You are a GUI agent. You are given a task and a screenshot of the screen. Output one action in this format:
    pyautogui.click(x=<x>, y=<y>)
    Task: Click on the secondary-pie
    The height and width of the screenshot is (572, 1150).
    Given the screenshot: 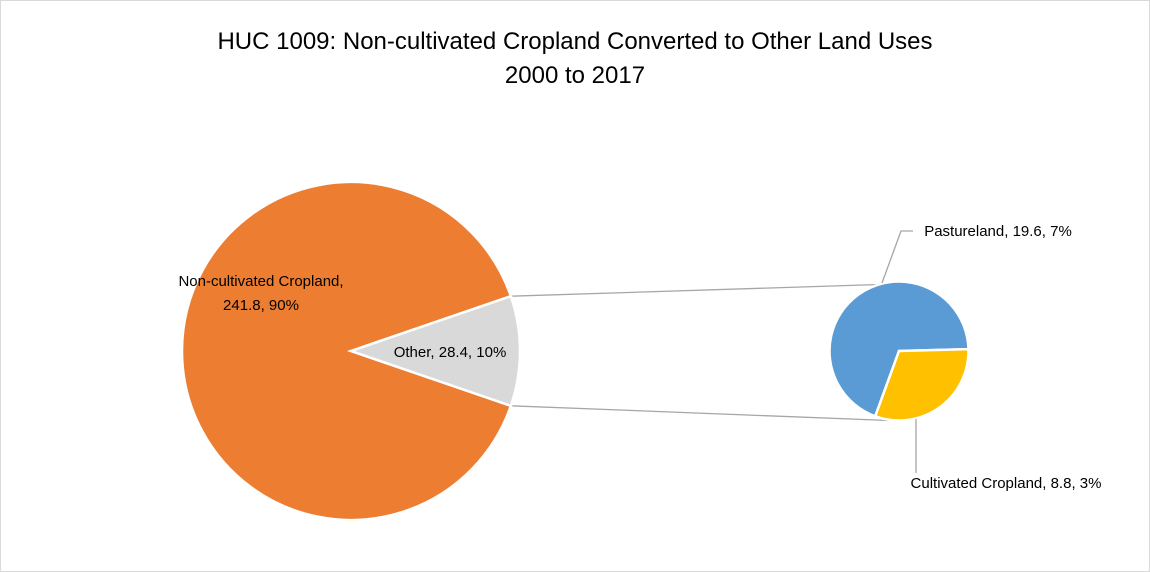 What is the action you would take?
    pyautogui.click(x=899, y=351)
    